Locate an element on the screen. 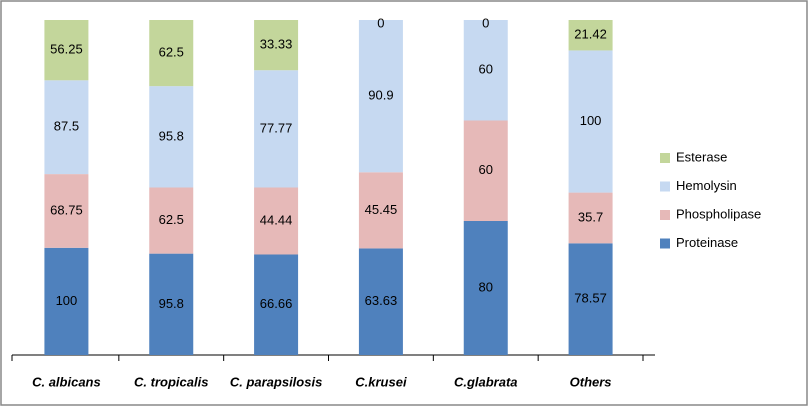 Image resolution: width=808 pixels, height=406 pixels. legend-label: Hemolysin is located at coordinates (706, 185).